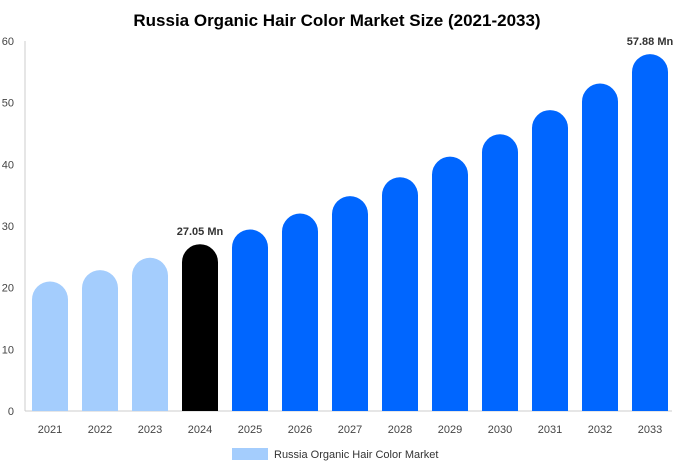 The height and width of the screenshot is (474, 675). I want to click on y-tick-label: 20, so click(8, 289).